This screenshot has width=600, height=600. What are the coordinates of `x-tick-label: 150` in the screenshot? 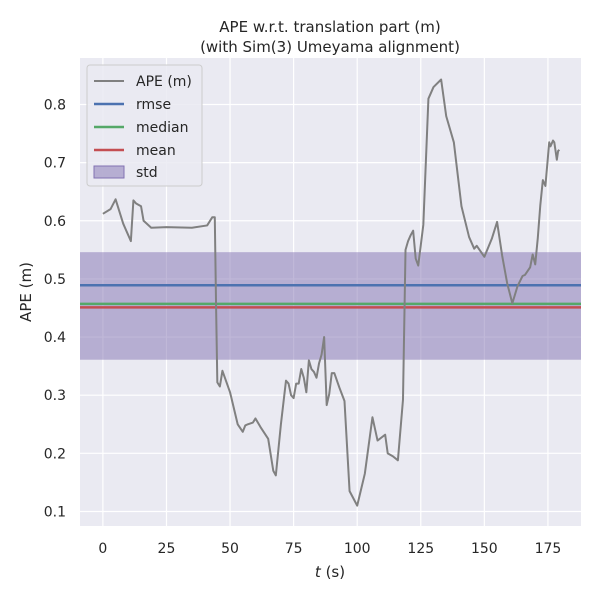 It's located at (484, 549).